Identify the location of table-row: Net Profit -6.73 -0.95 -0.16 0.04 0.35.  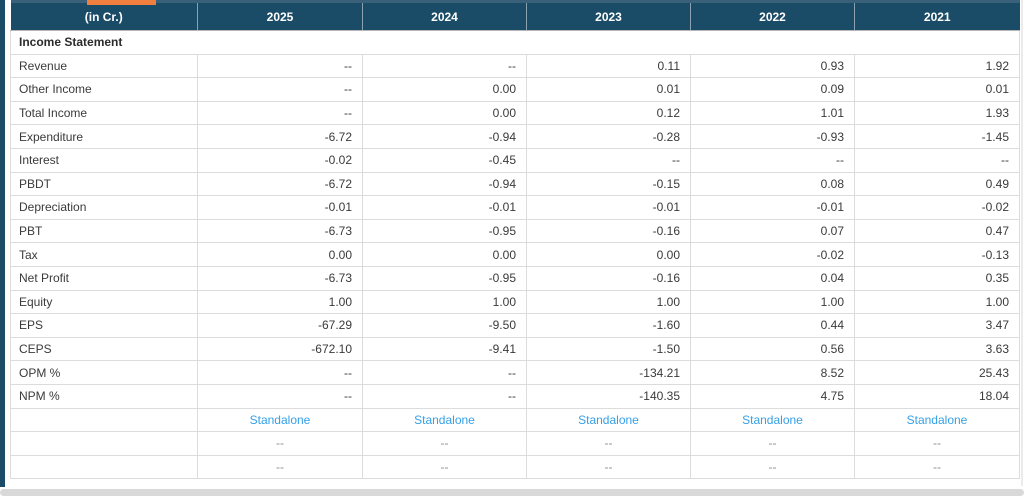
(515, 278).